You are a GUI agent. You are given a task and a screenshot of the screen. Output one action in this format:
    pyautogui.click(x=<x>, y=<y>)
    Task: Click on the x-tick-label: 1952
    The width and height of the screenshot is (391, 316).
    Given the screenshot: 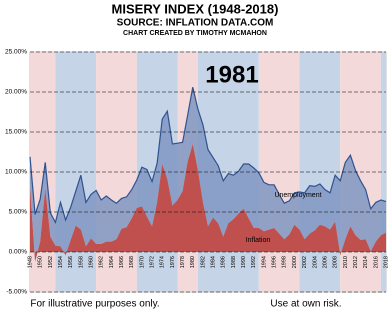 What is the action you would take?
    pyautogui.click(x=51, y=262)
    